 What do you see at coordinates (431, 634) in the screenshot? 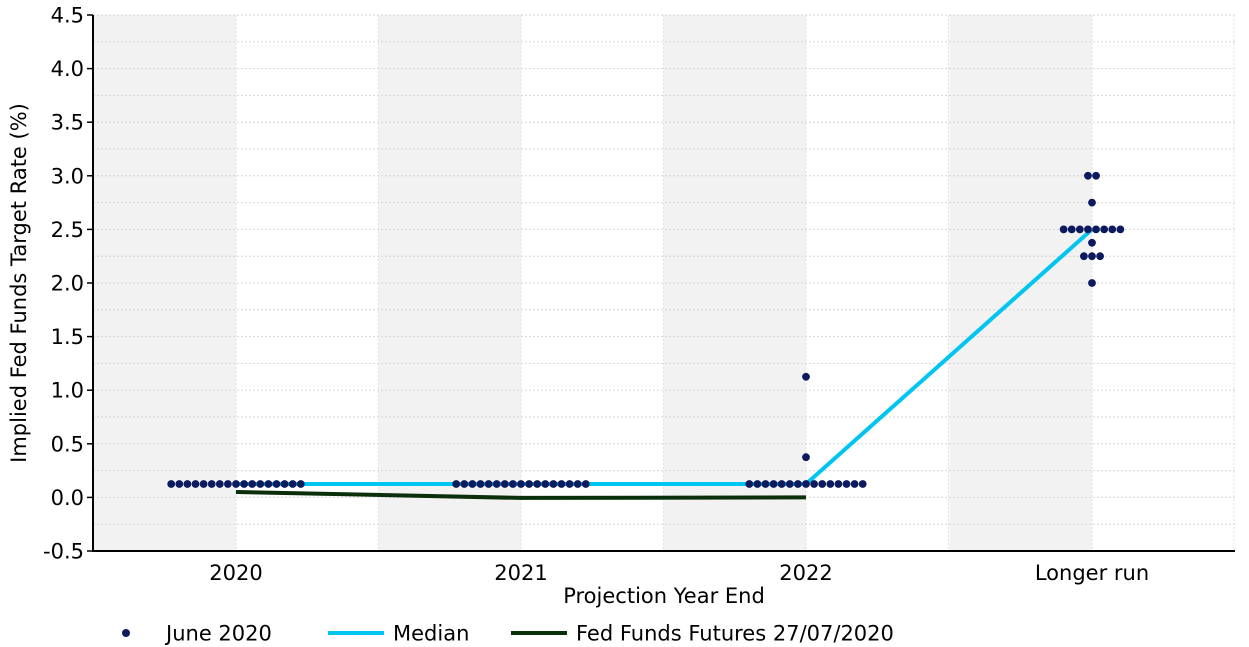
I see `legend-label-median: Median` at bounding box center [431, 634].